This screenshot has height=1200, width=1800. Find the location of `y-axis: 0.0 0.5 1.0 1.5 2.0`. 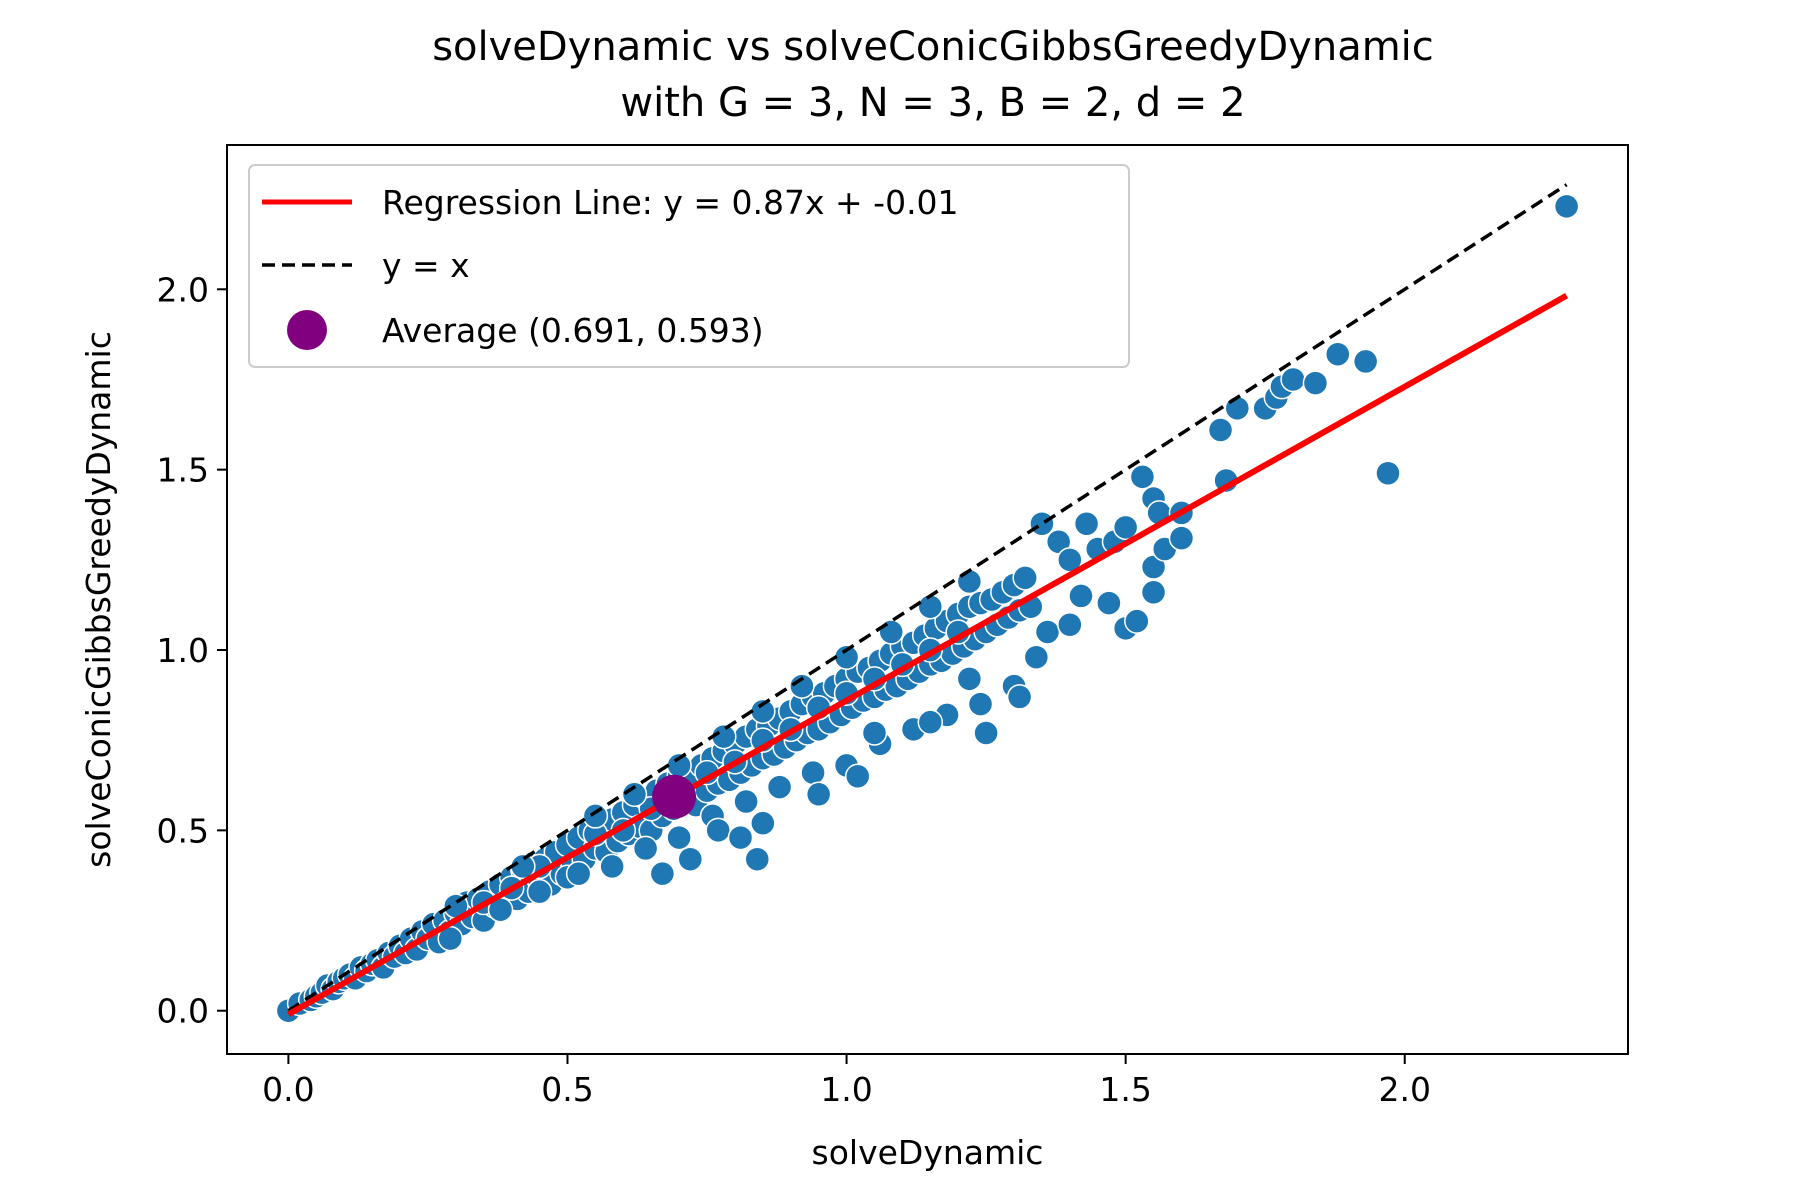

y-axis: 0.0 0.5 1.0 1.5 2.0 is located at coordinates (192, 650).